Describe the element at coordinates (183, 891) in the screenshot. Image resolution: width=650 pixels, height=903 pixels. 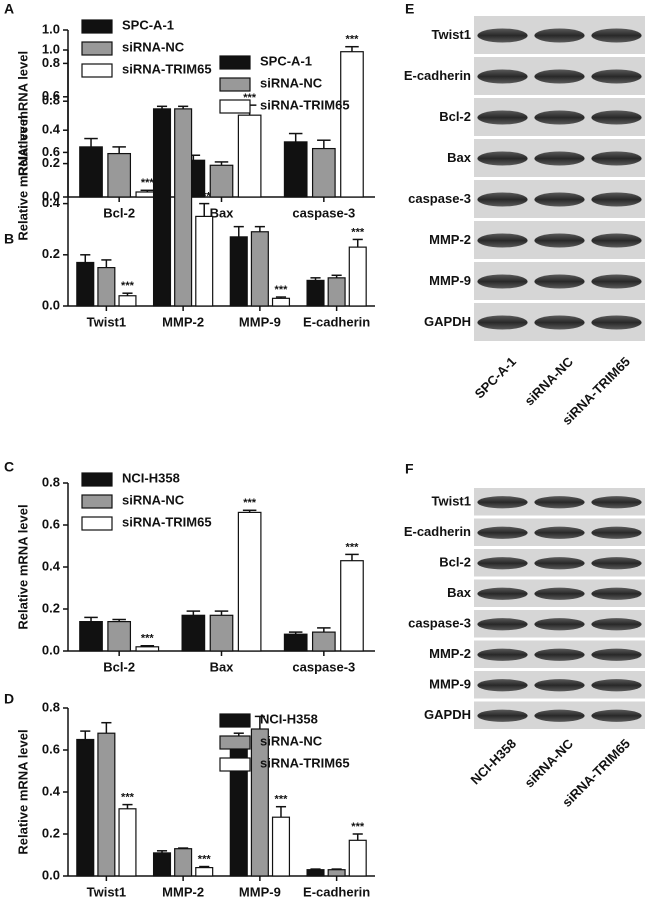
I see `x-tick-label: MMP-2` at that location.